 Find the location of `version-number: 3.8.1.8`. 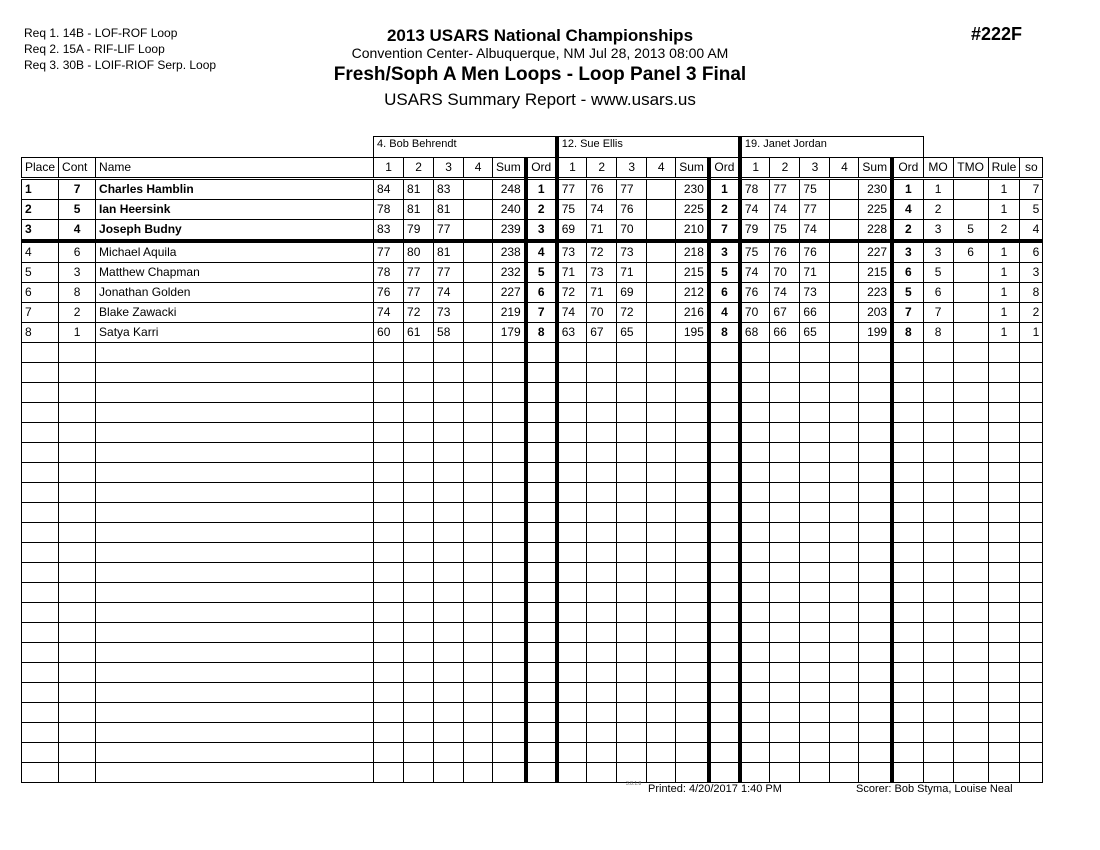

version-number: 3.8.1.8 is located at coordinates (634, 784).